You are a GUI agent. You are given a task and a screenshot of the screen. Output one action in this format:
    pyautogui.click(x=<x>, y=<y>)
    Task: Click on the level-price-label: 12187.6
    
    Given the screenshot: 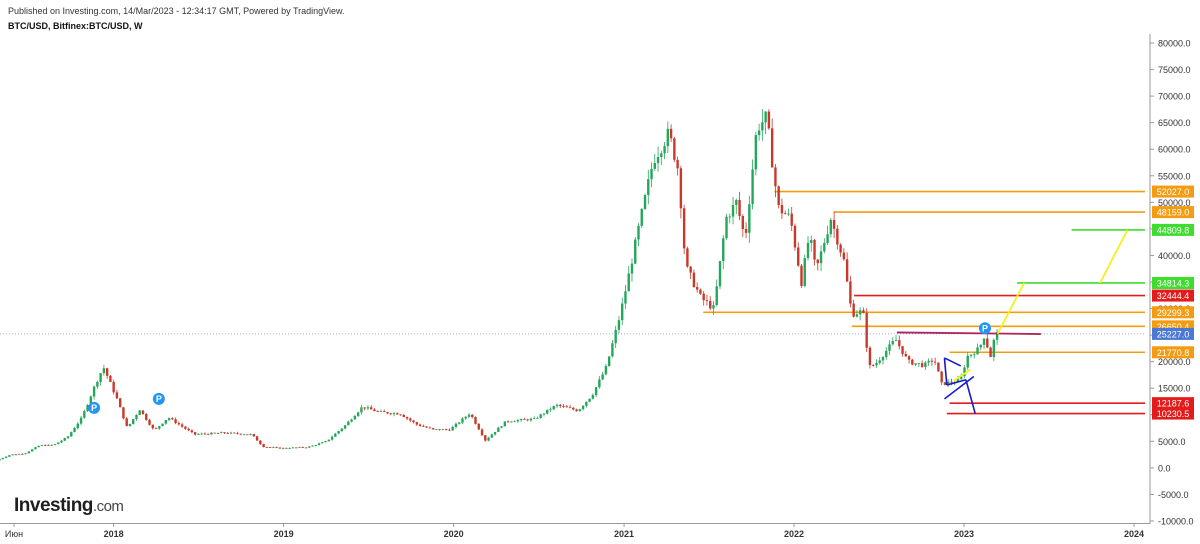 What is the action you would take?
    pyautogui.click(x=1173, y=404)
    